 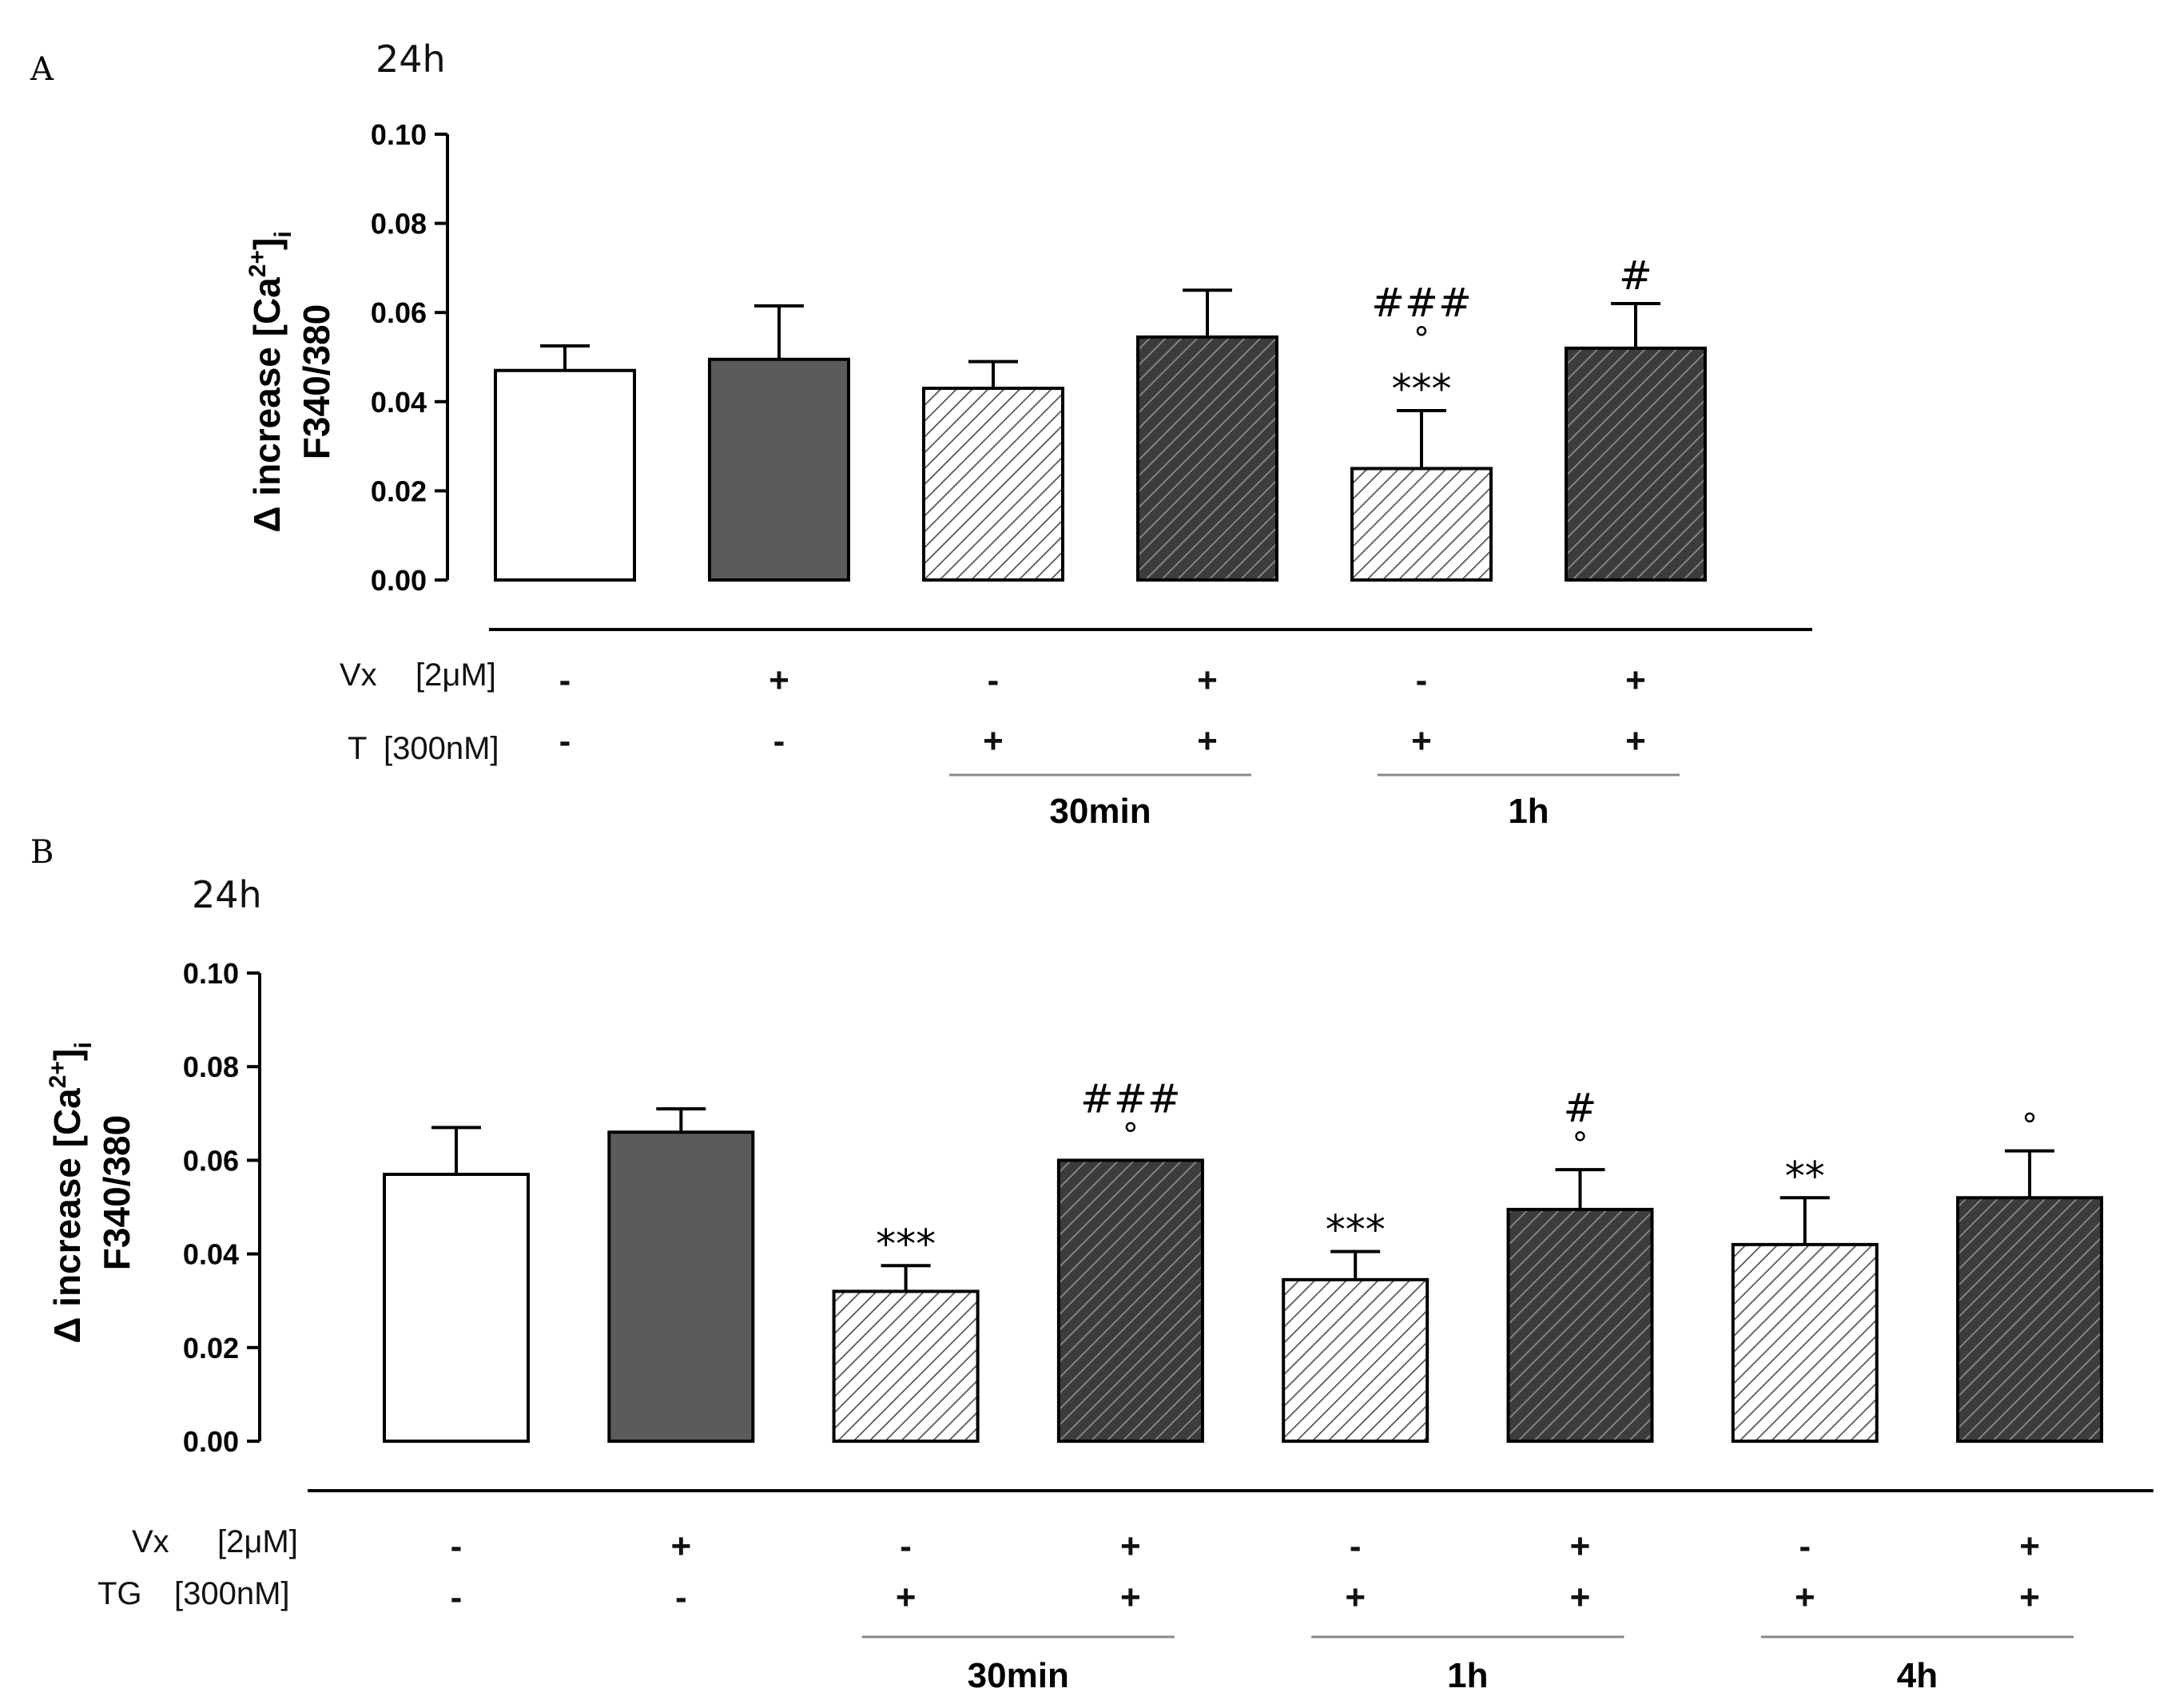 What do you see at coordinates (42, 852) in the screenshot?
I see `panel-b-letter: B` at bounding box center [42, 852].